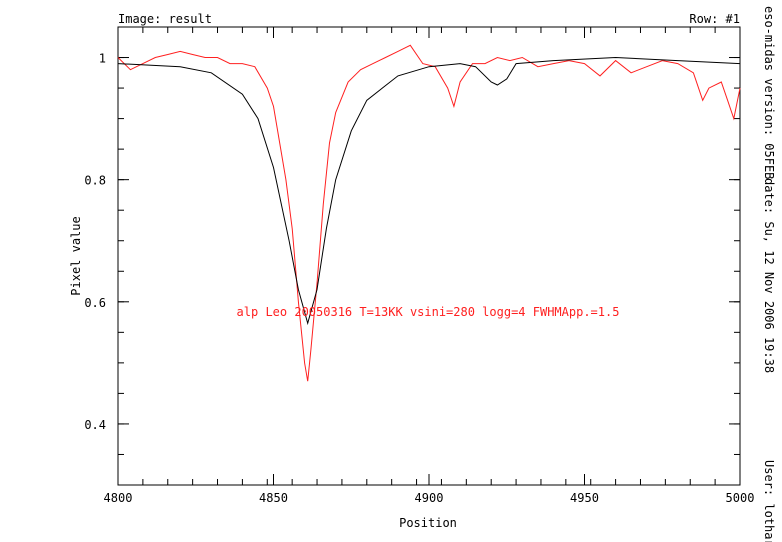  Describe the element at coordinates (584, 498) in the screenshot. I see `x-tick-label: 4950` at that location.